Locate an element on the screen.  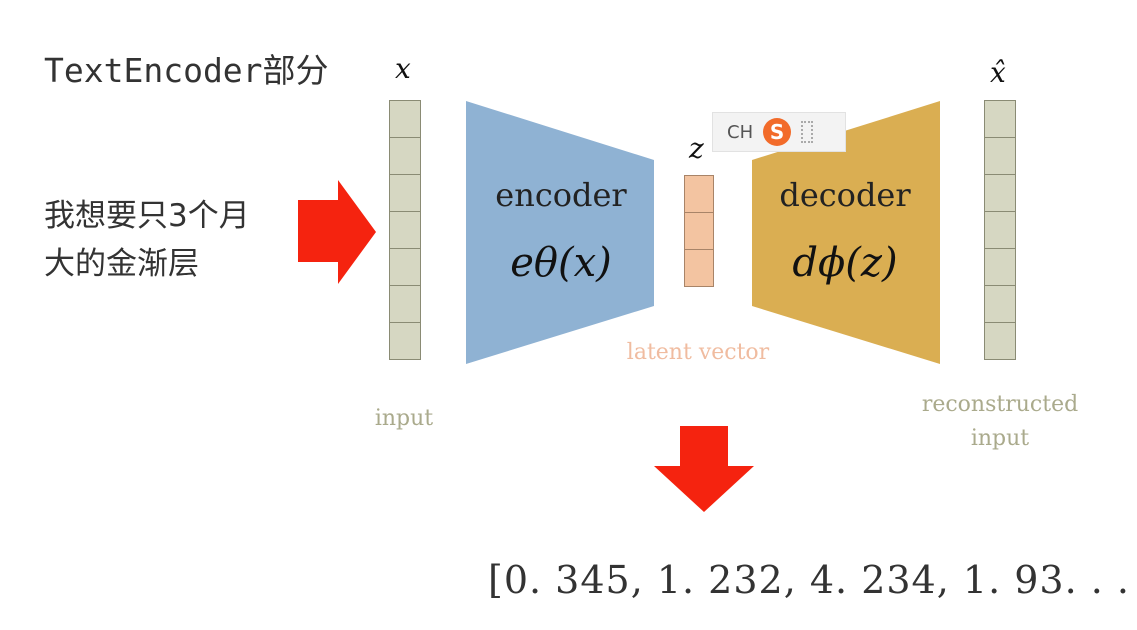
ime-menu-icon is located at coordinates (807, 132).